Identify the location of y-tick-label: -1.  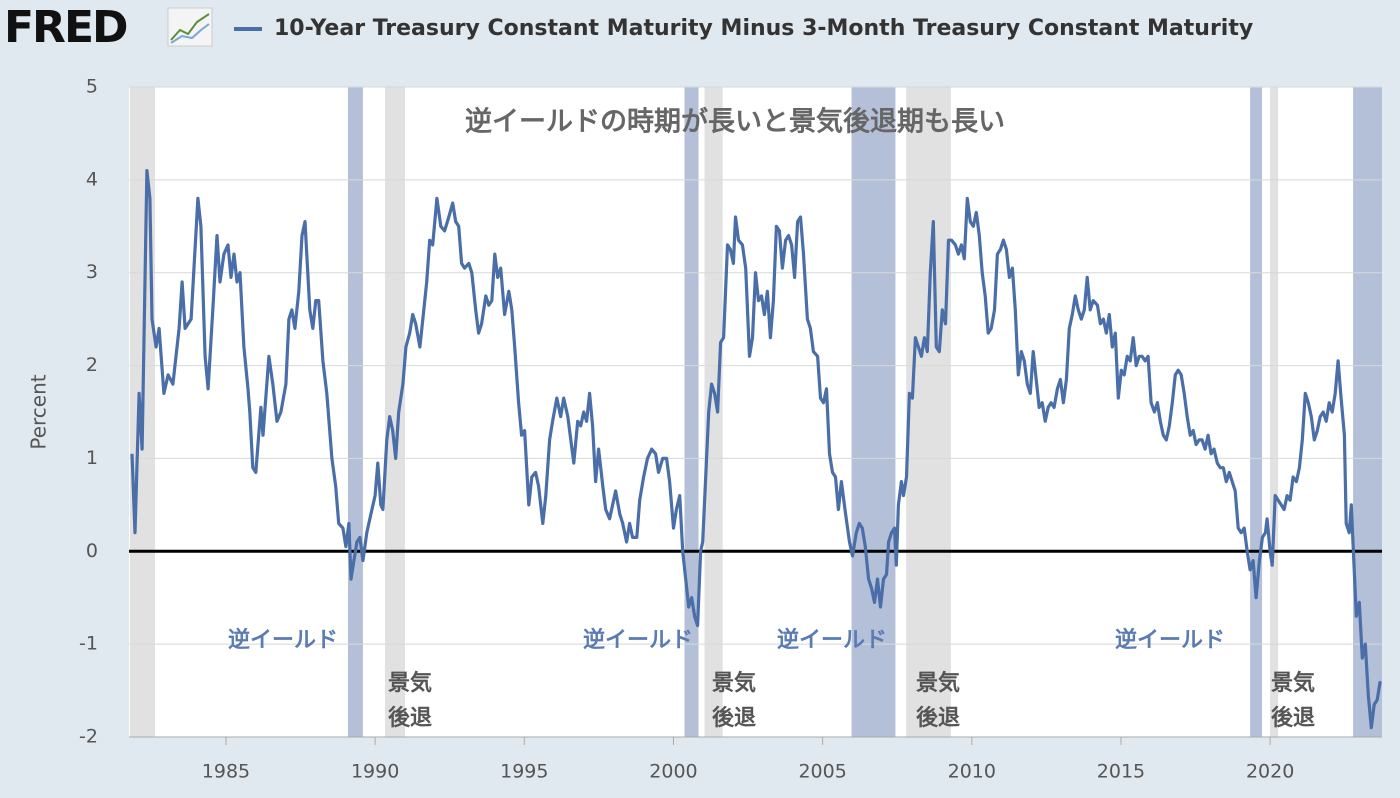
(88, 644).